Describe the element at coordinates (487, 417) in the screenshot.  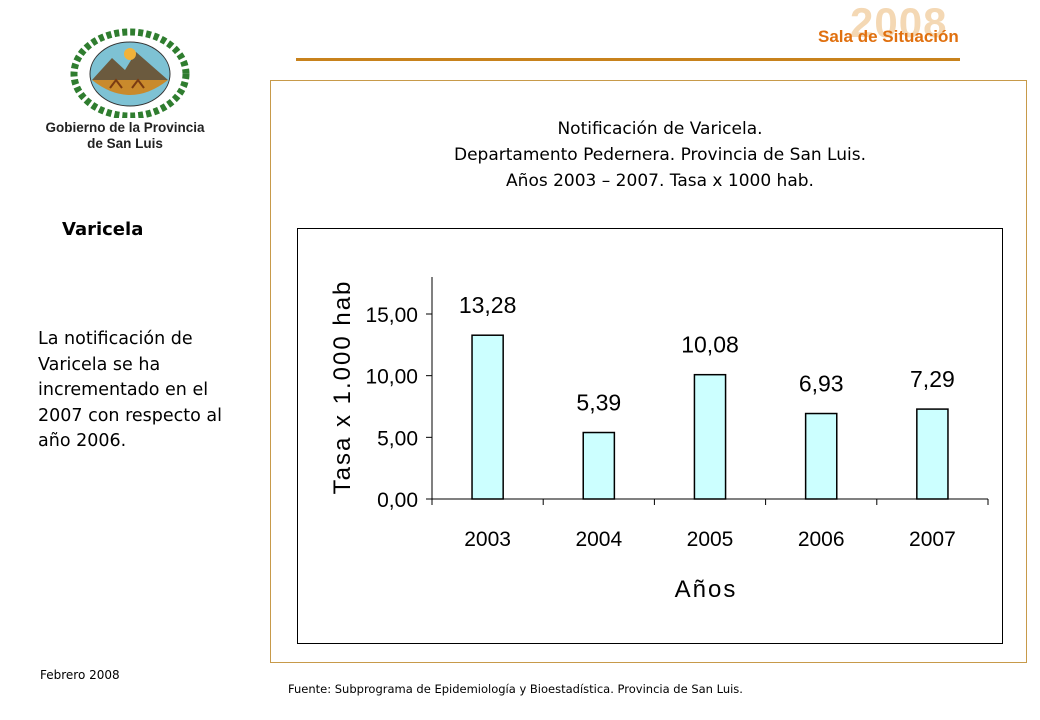
I see `bar-2003` at that location.